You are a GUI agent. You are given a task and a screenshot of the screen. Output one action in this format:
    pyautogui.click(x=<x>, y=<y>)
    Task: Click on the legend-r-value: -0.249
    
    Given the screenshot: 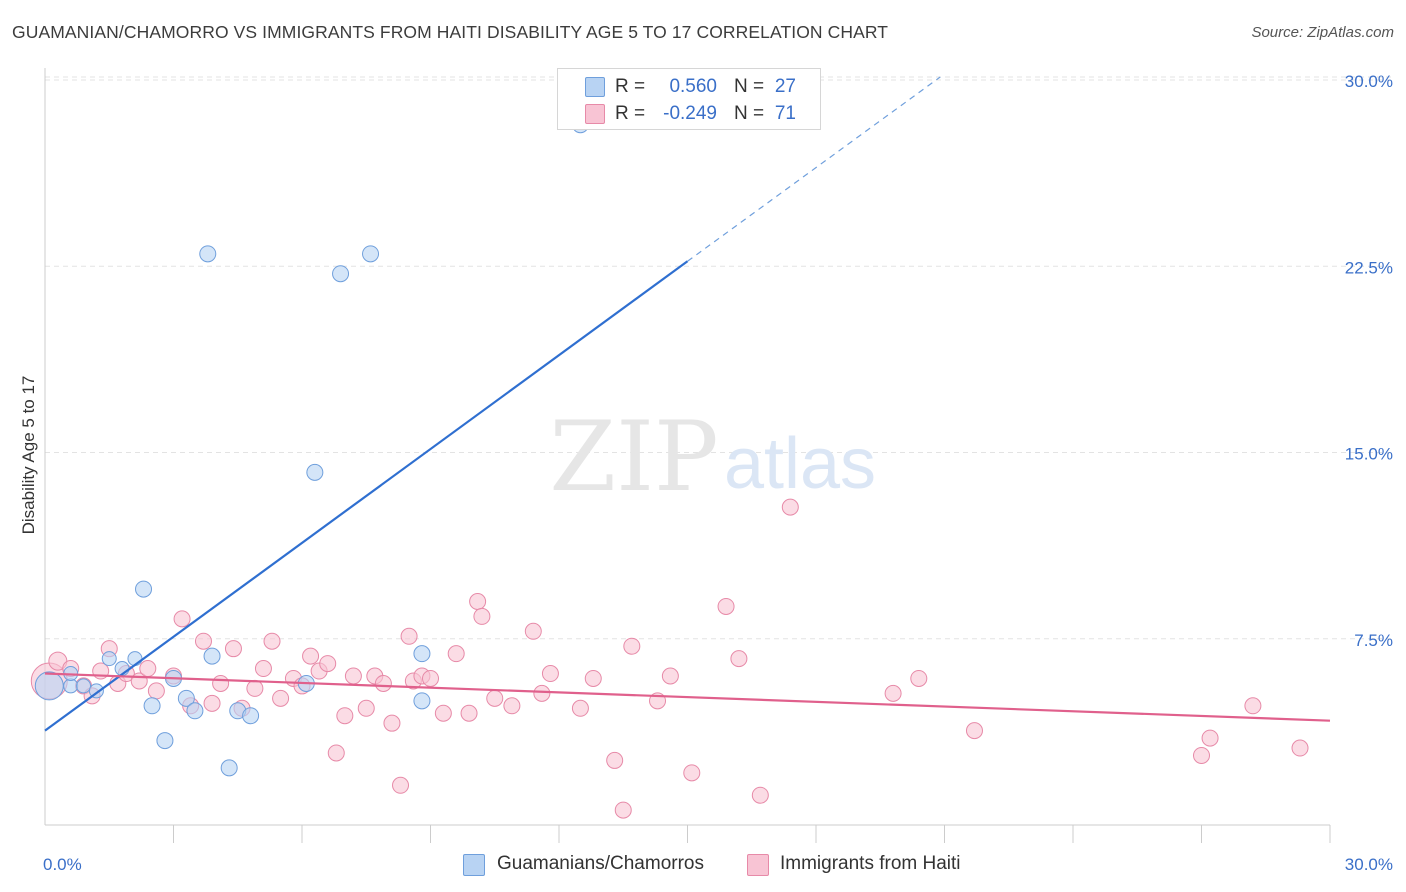 What is the action you would take?
    pyautogui.click(x=690, y=113)
    